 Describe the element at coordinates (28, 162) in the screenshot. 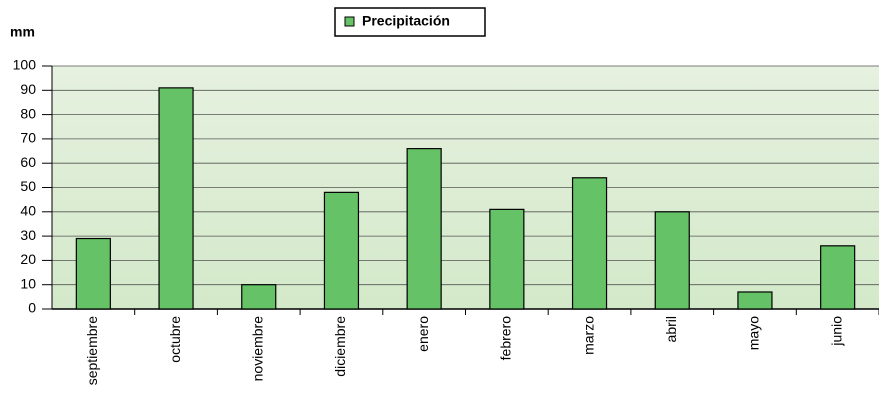

I see `y-tick-label: 60` at that location.